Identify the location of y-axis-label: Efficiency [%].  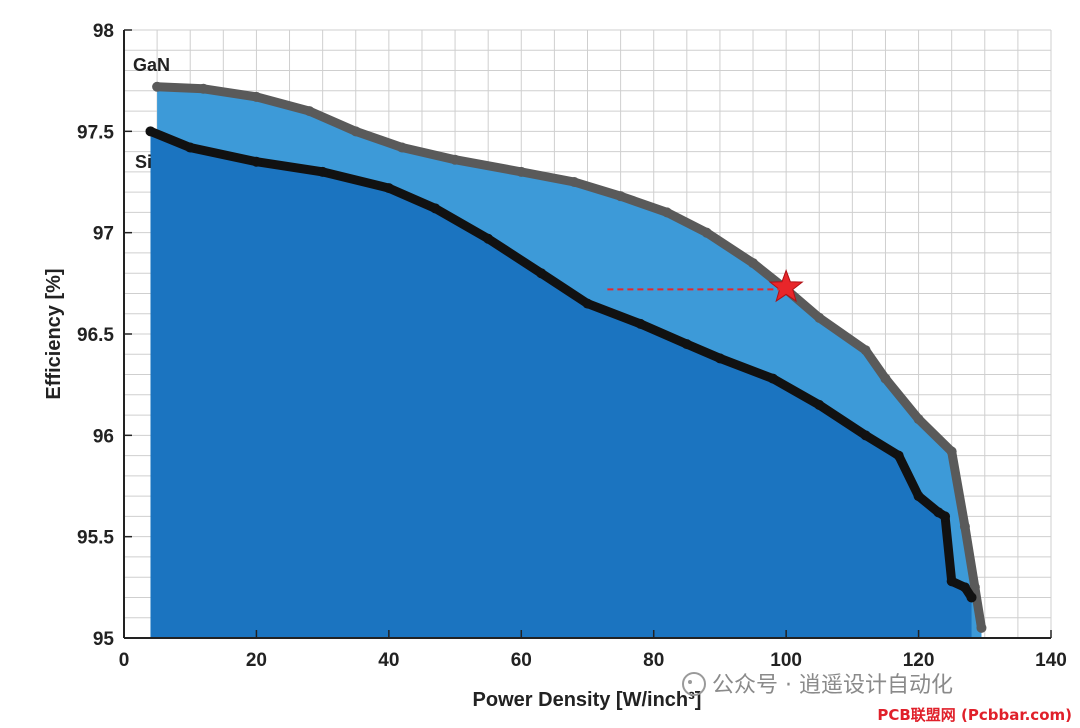
(54, 333).